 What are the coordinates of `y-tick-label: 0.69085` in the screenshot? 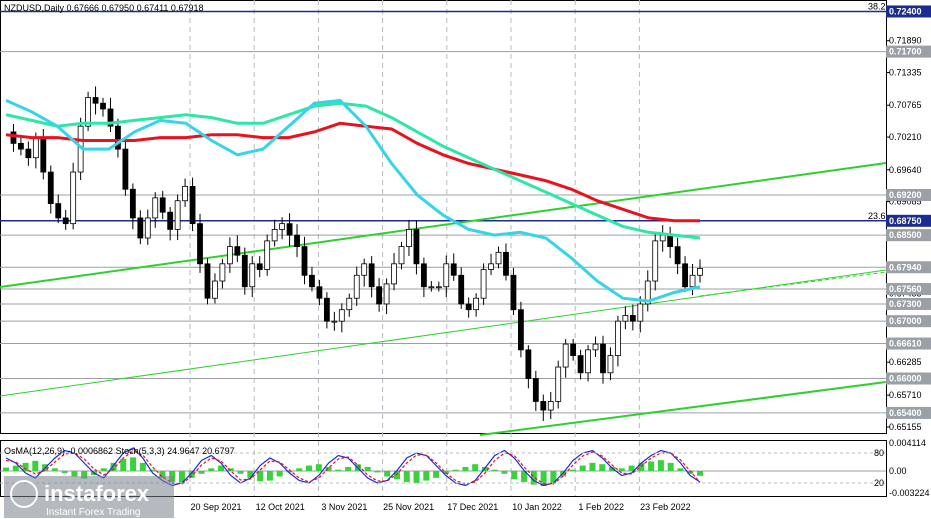 It's located at (905, 202).